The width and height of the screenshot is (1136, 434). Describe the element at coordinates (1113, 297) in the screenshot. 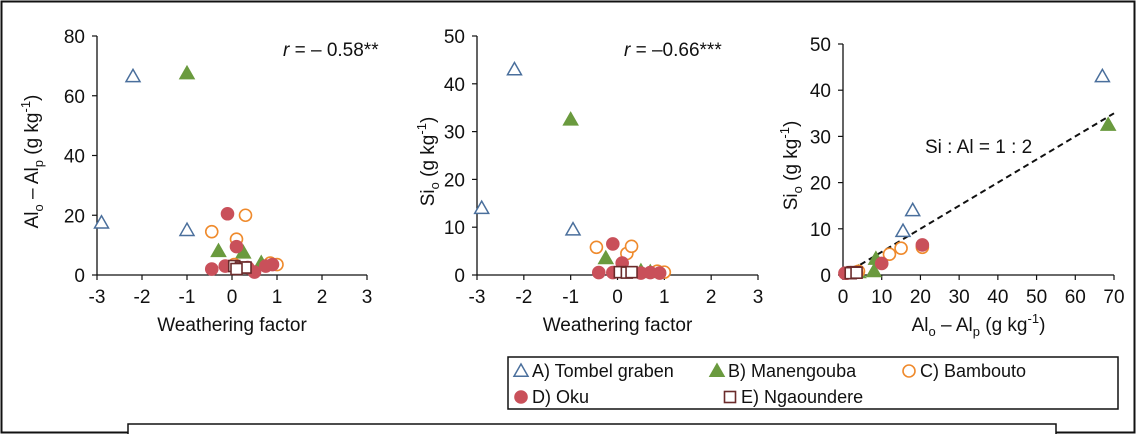

I see `x-tick-label: 70` at that location.